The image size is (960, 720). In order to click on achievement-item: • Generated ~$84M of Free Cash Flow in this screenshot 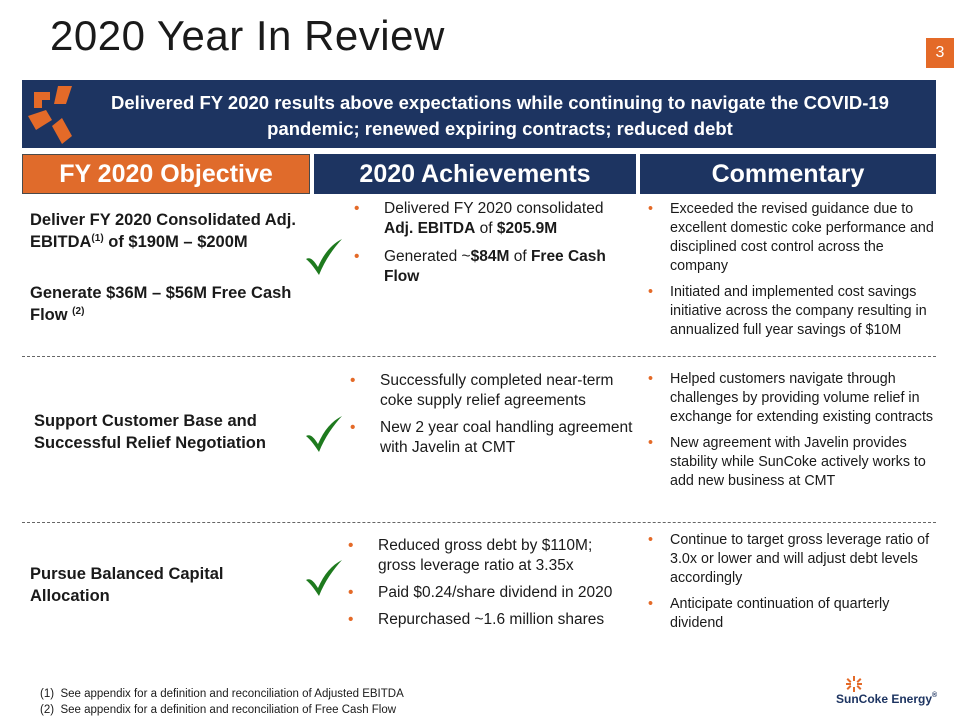, I will do `click(480, 266)`.